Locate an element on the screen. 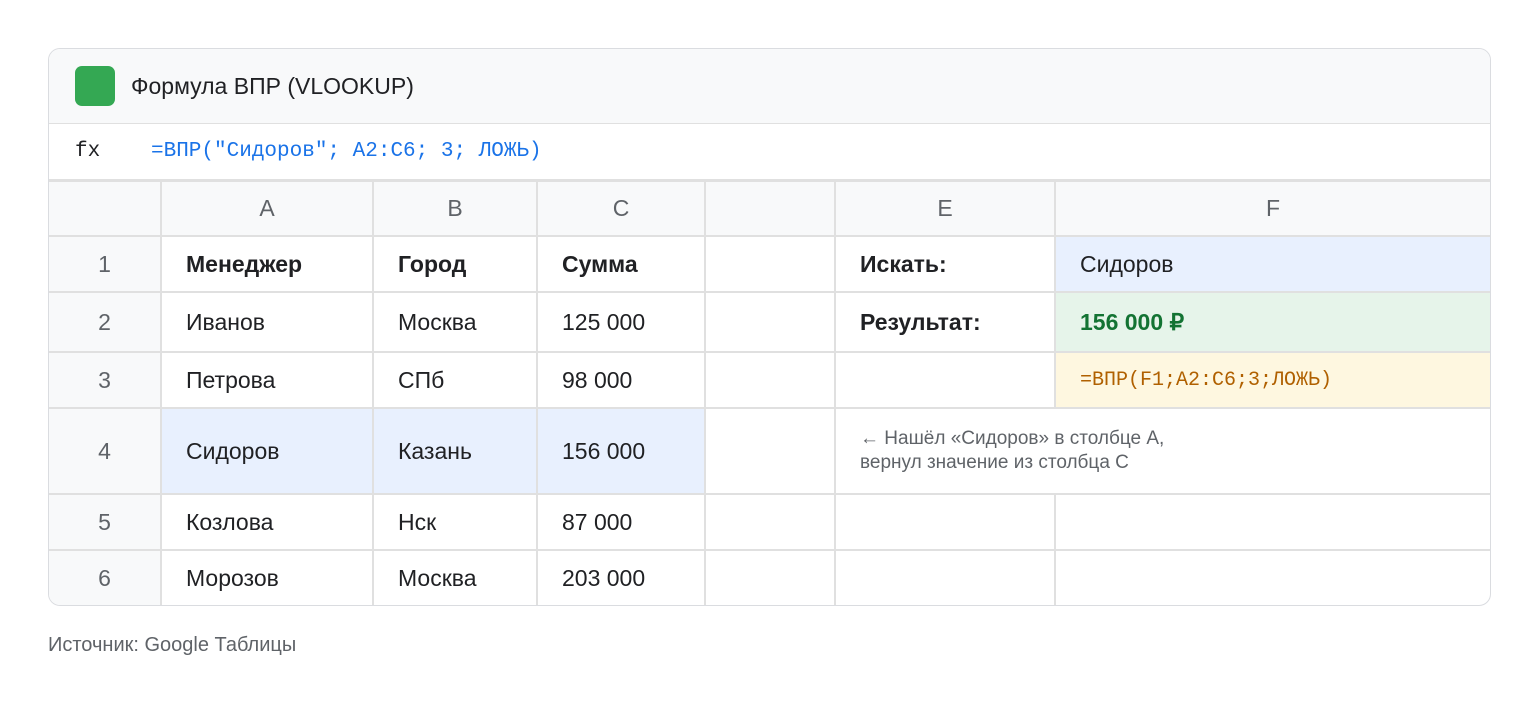 The image size is (1540, 708). cell-e3 is located at coordinates (945, 380).